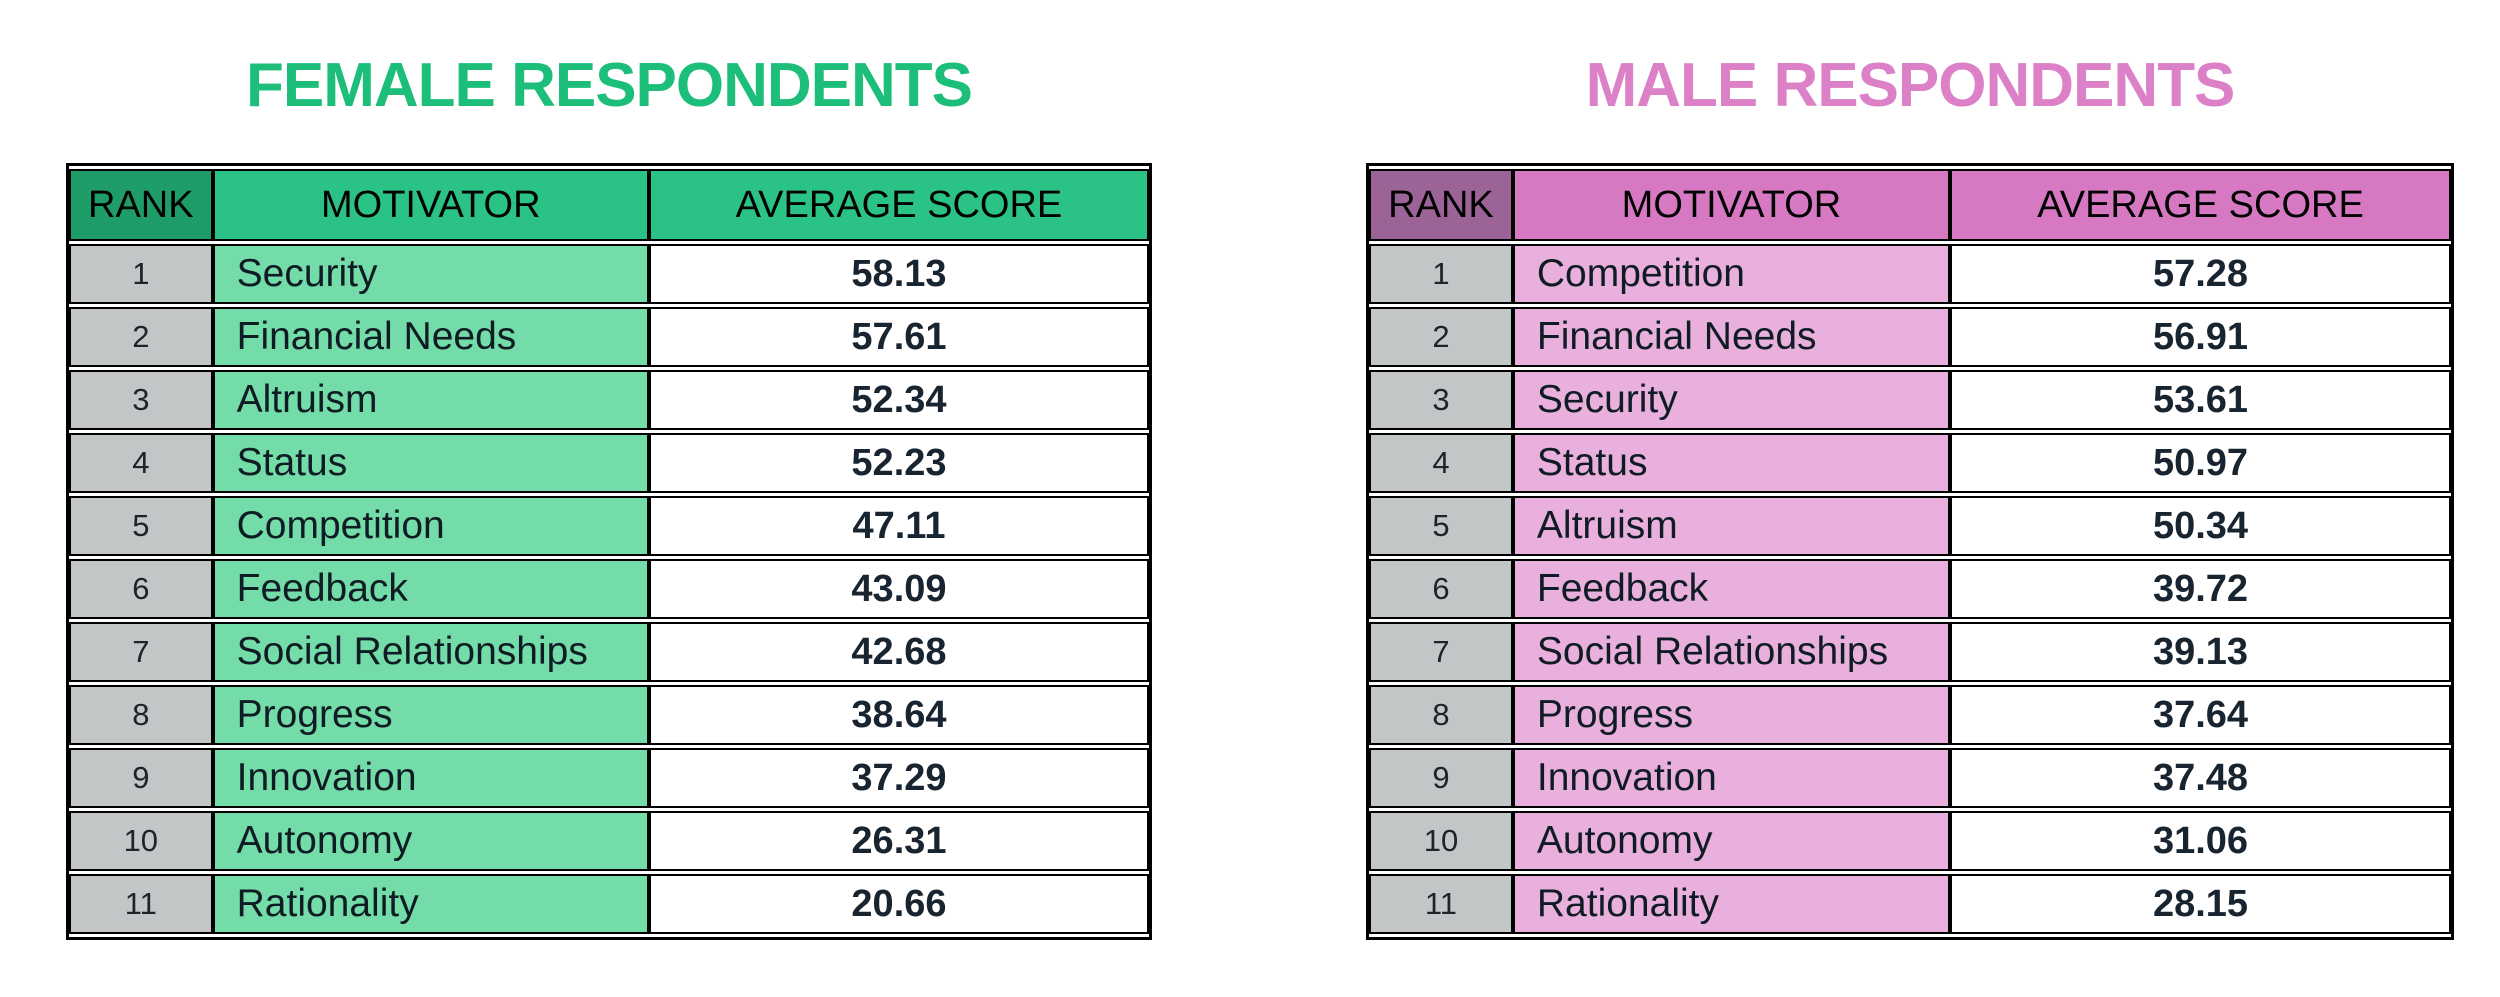 The image size is (2500, 997). I want to click on table-row: 1 Competition 57.28, so click(1910, 274).